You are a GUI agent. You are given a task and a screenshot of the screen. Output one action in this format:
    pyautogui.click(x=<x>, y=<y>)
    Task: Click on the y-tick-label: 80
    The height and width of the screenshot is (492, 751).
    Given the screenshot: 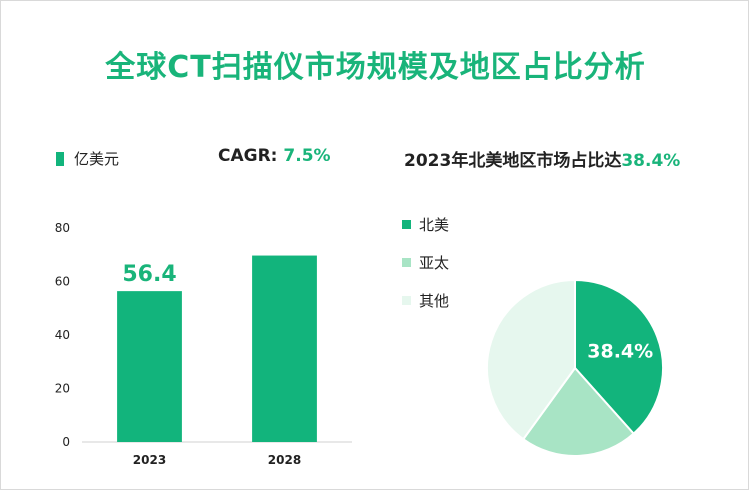 What is the action you would take?
    pyautogui.click(x=62, y=228)
    